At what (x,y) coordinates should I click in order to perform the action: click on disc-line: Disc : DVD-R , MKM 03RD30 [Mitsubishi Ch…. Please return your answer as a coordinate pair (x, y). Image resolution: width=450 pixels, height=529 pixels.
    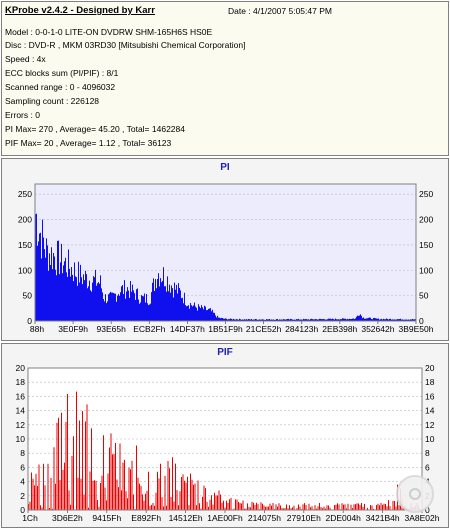
    Looking at the image, I should click on (125, 45).